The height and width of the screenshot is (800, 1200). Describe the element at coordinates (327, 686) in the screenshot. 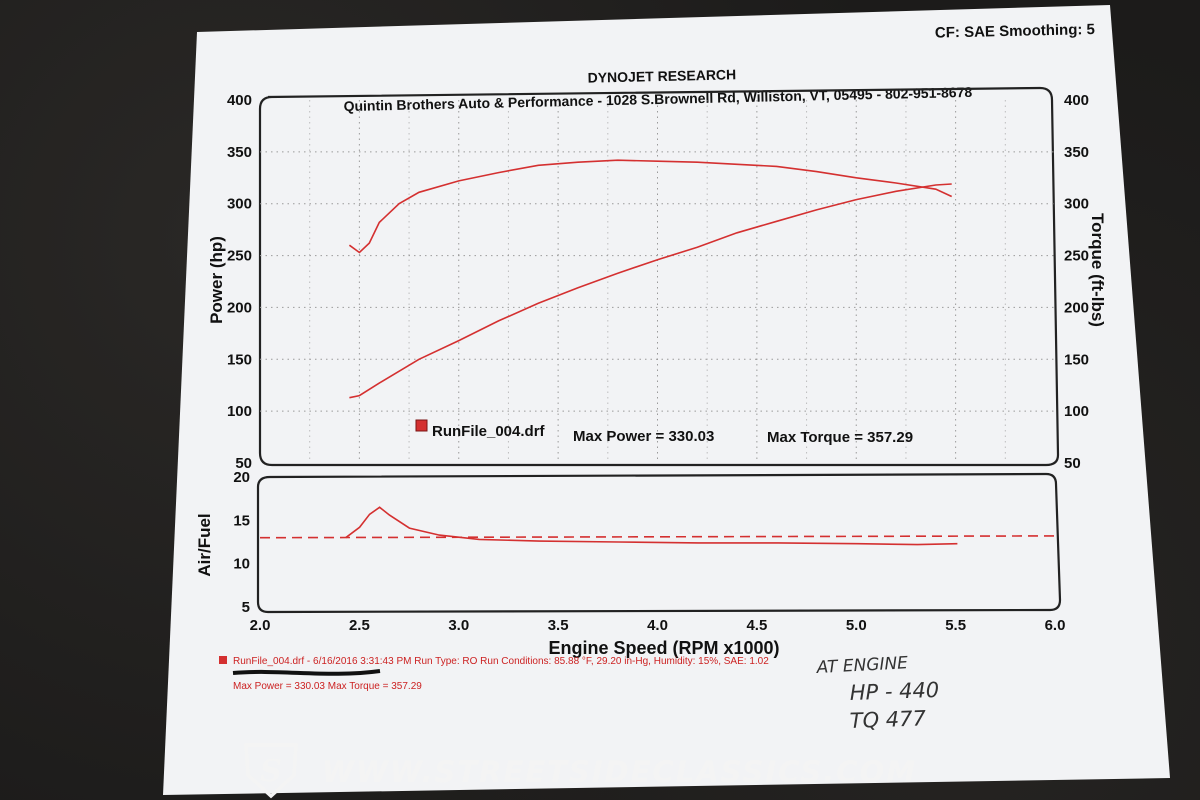

I see `footer-max-values: Max Power = 330.03 Max Torque = 357.29` at that location.